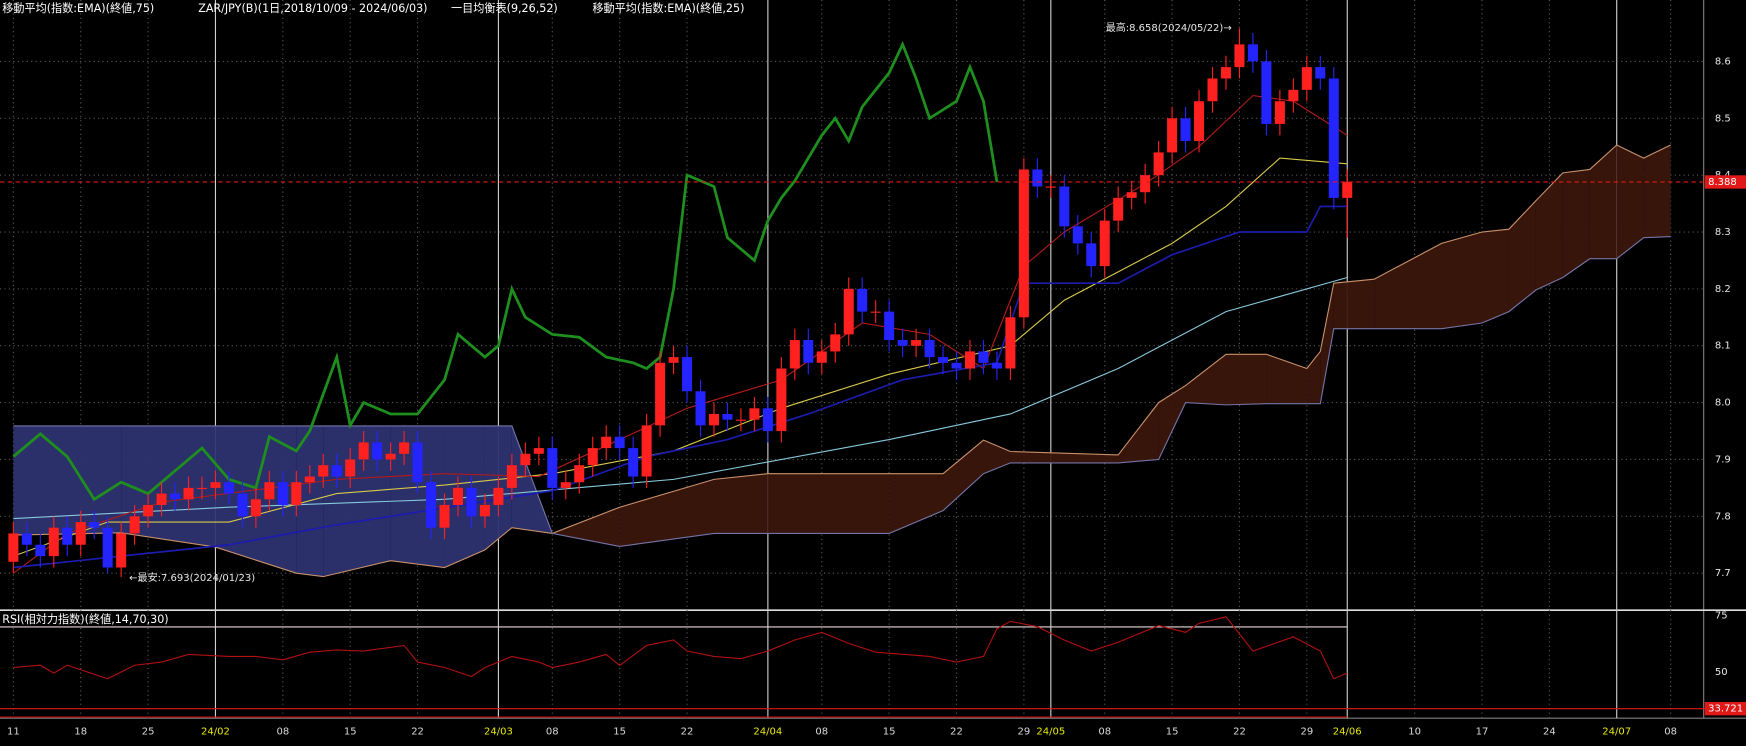 Image resolution: width=1746 pixels, height=746 pixels. What do you see at coordinates (78, 8) in the screenshot?
I see `header-title: 移動平均(指数:EMA)(終値,75)` at bounding box center [78, 8].